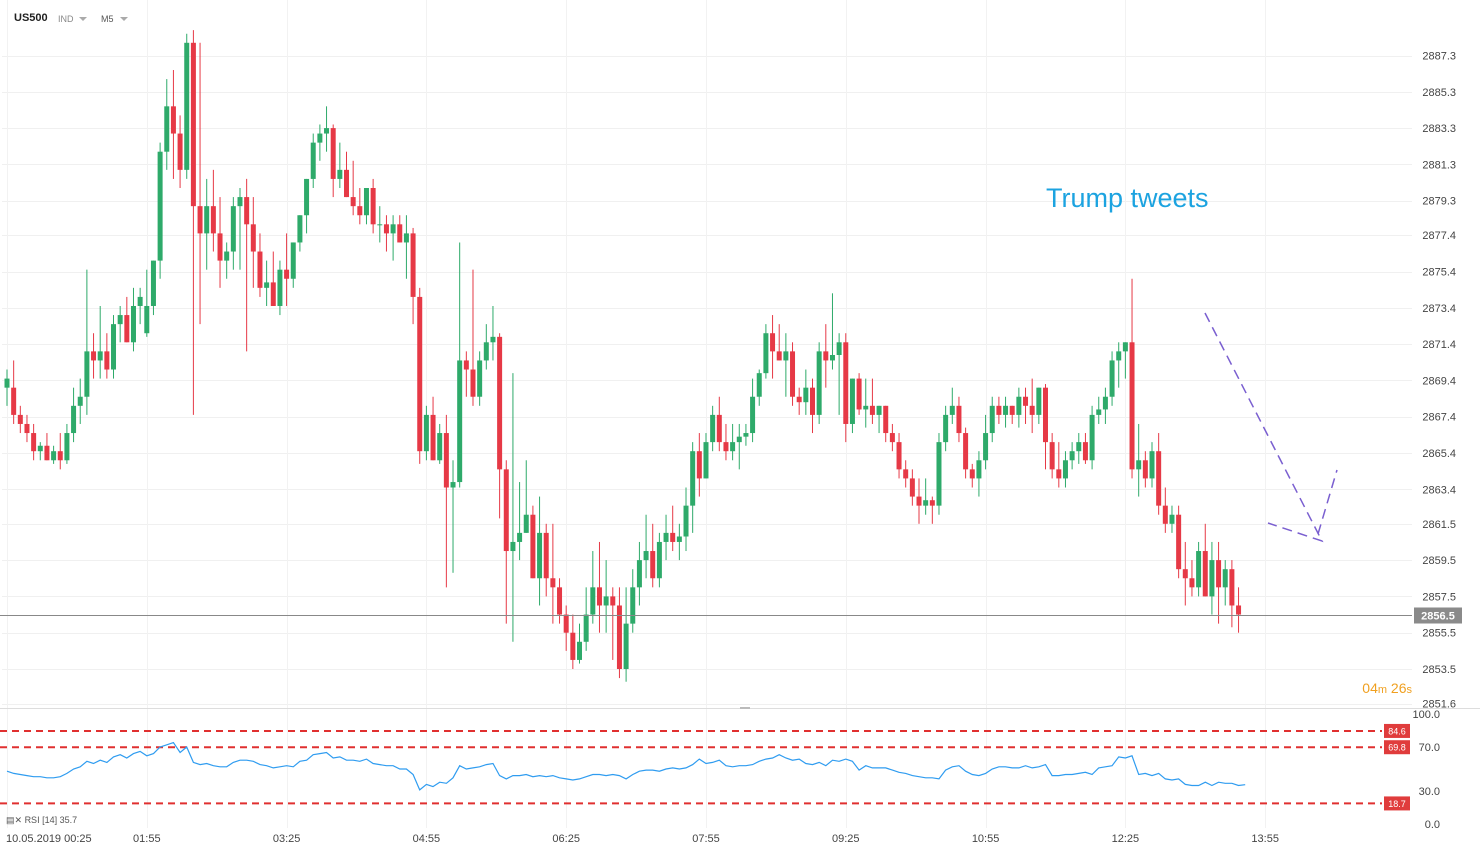 This screenshot has height=853, width=1480. I want to click on instrument-type-label: IND, so click(66, 19).